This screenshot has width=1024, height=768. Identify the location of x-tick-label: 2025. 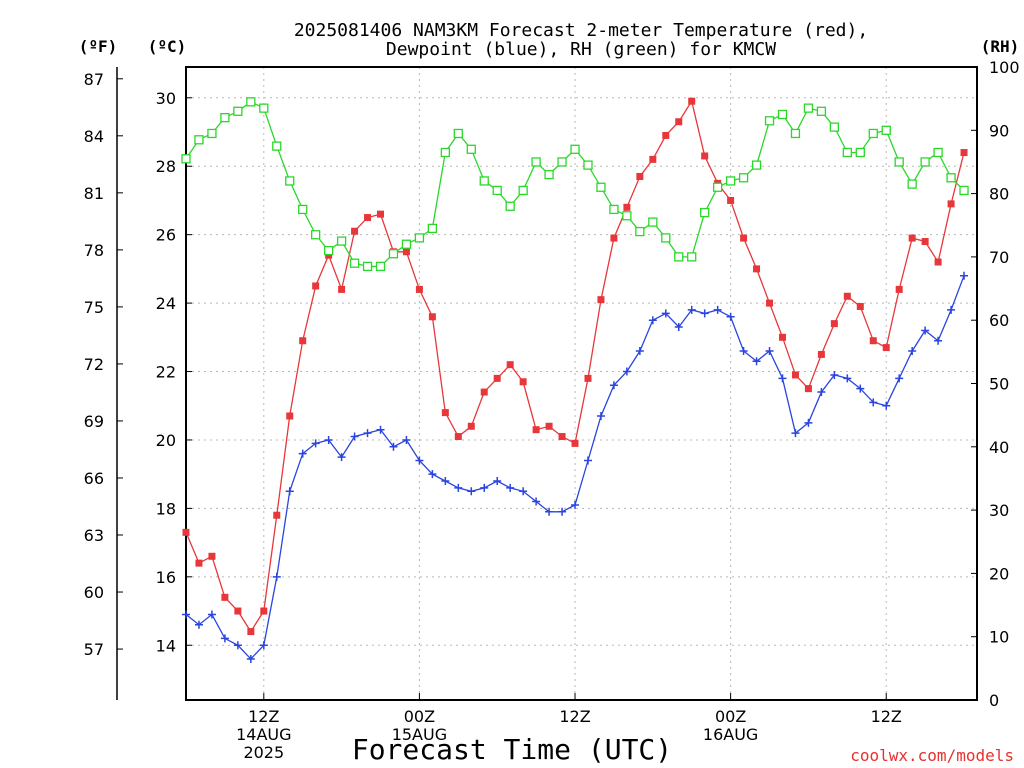
(263, 752).